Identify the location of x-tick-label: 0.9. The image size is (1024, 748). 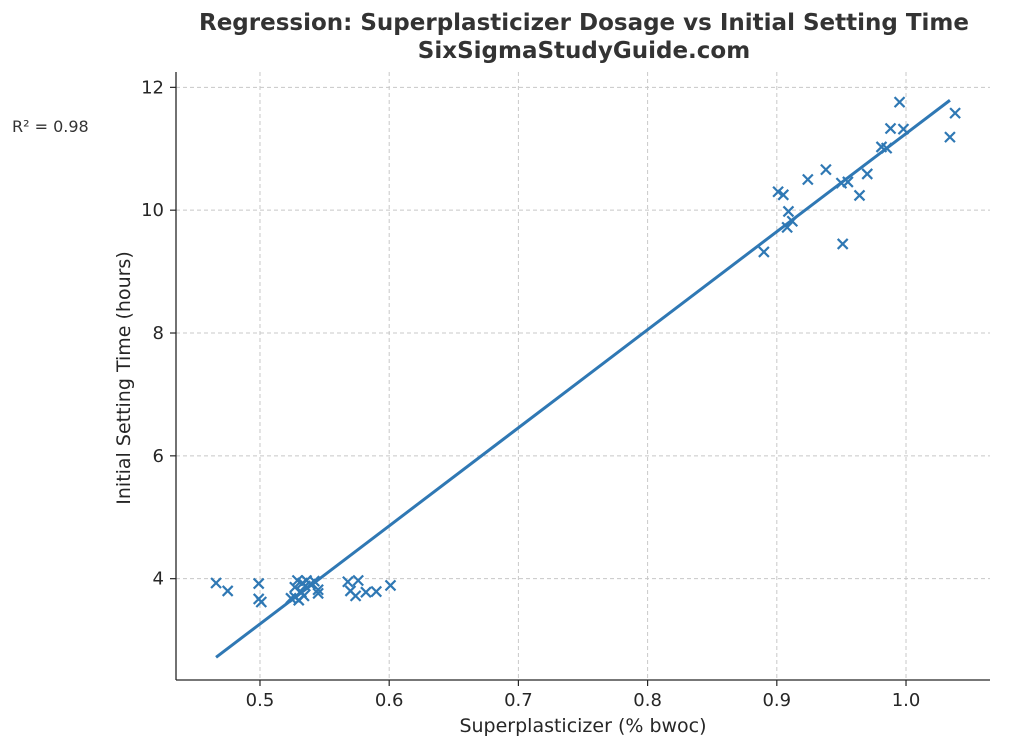
(776, 700).